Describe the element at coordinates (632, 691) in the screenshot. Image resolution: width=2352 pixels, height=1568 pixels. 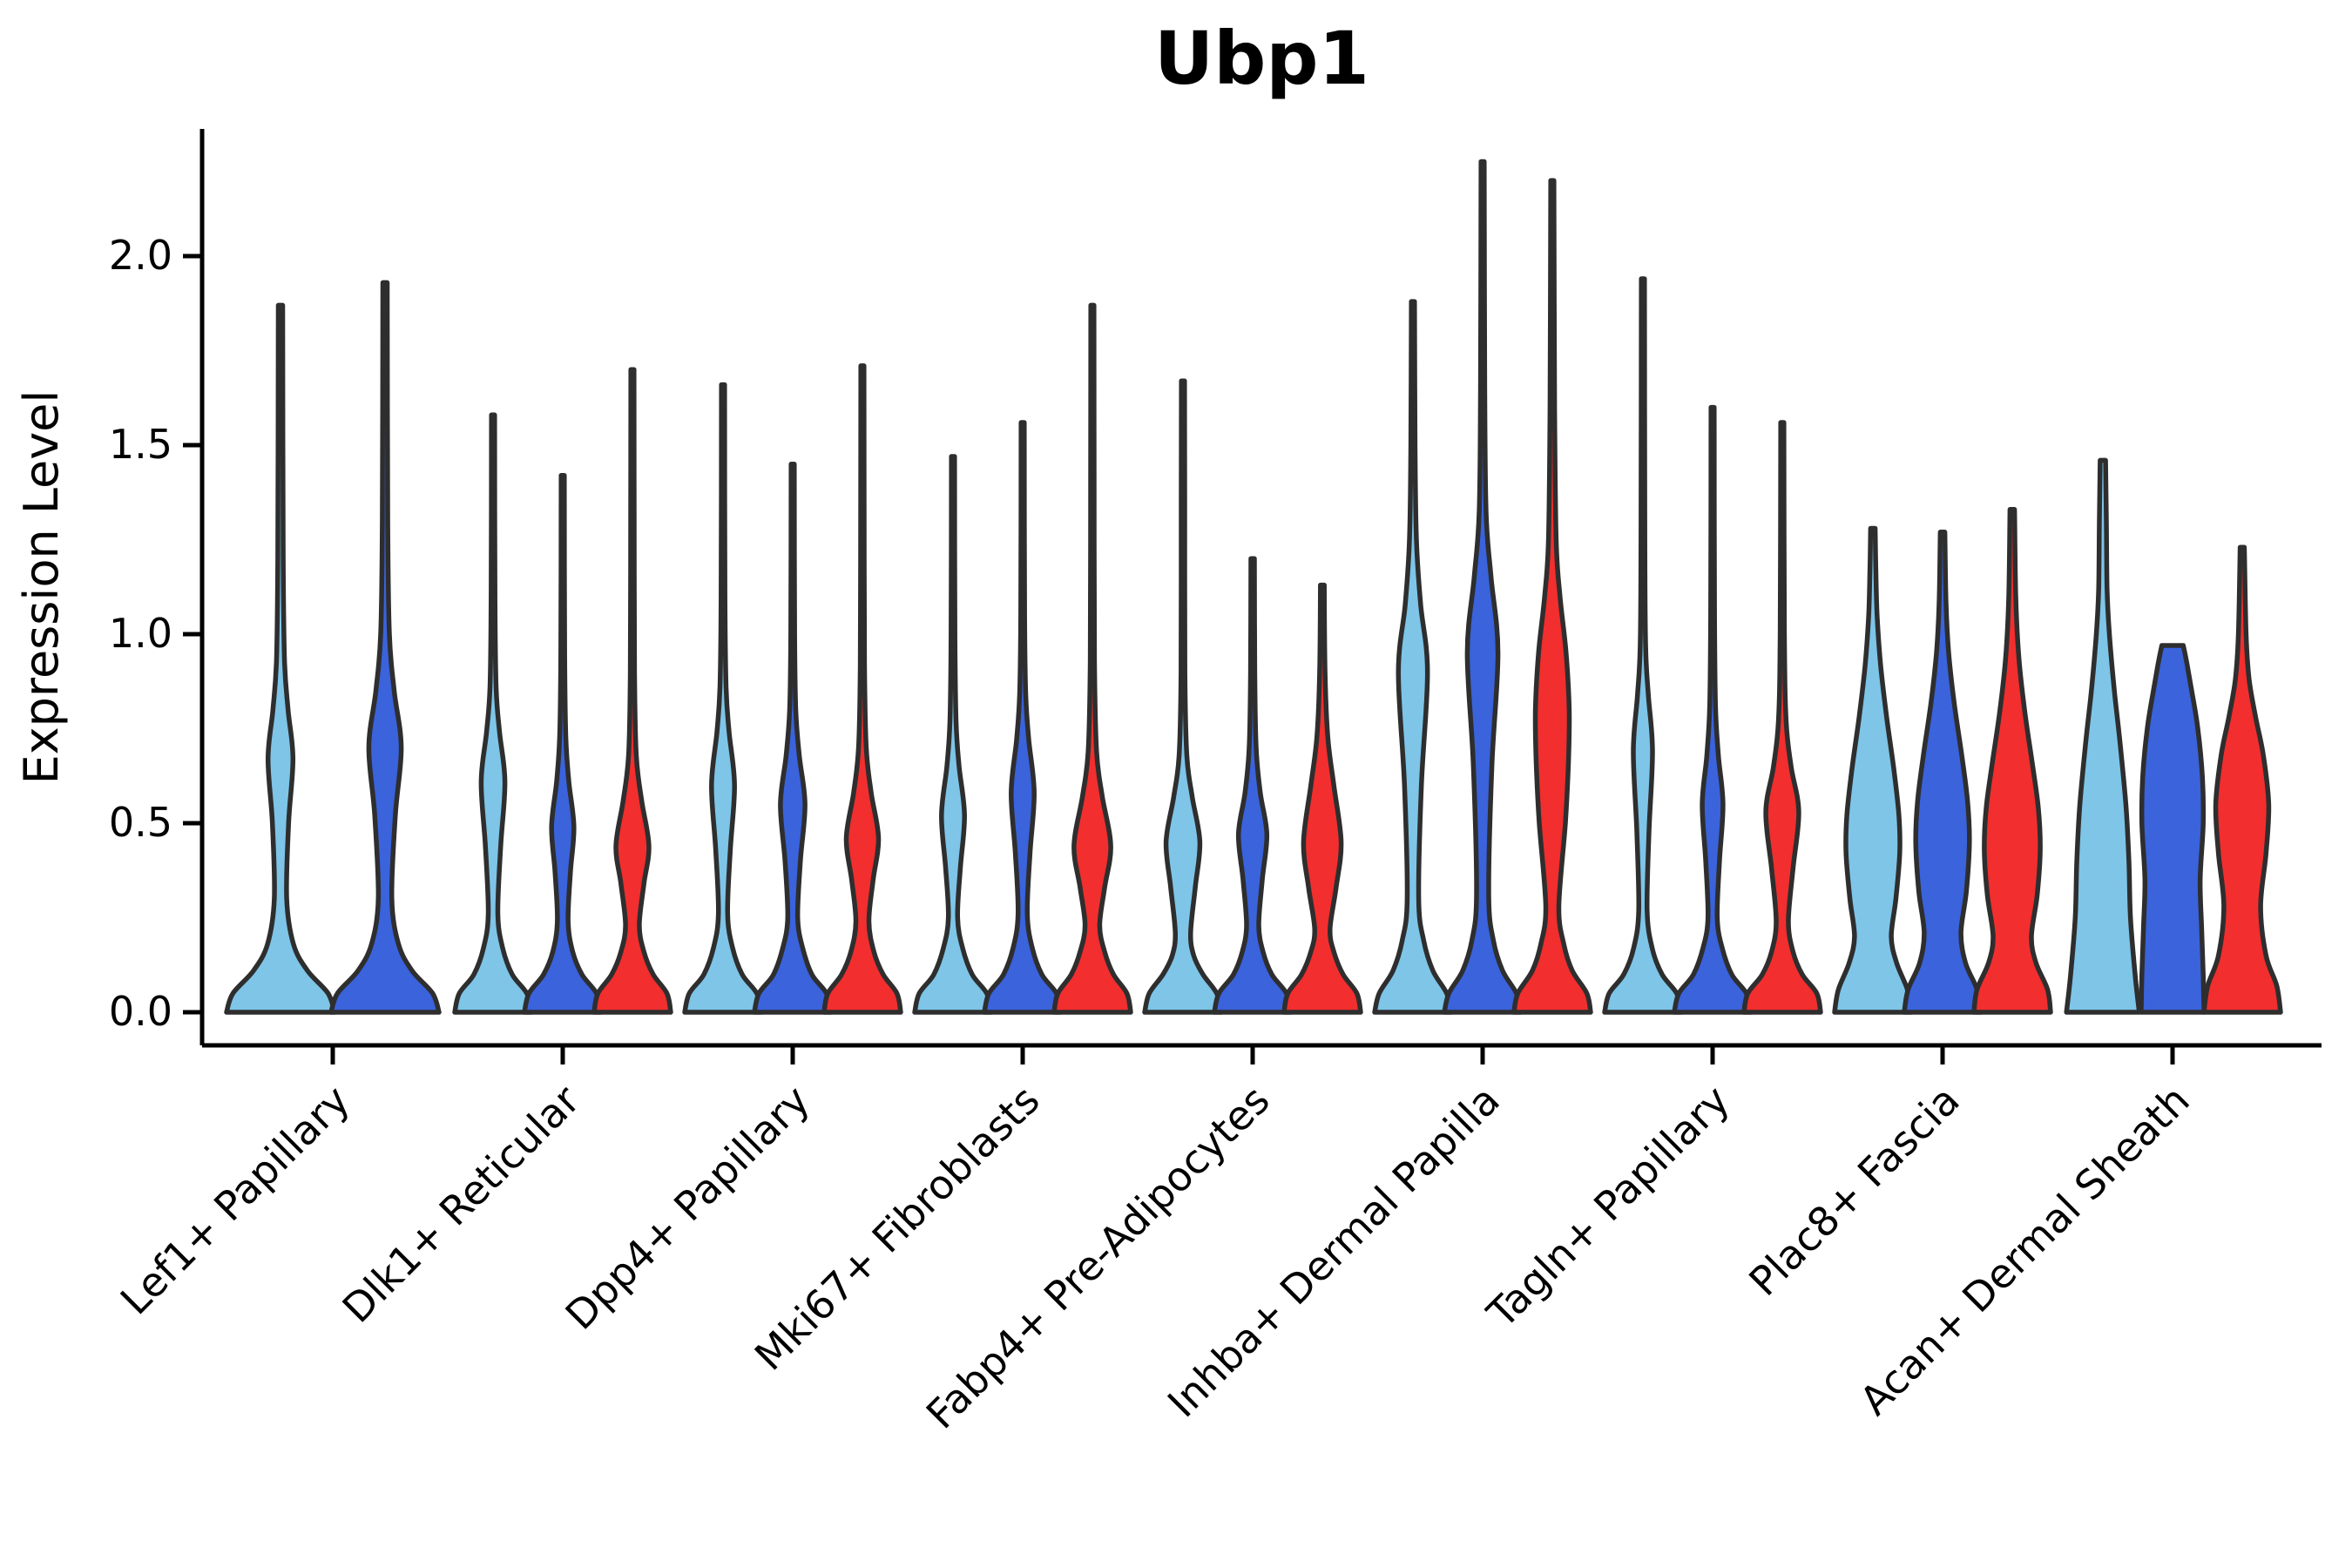
I see `violin-group2-red` at that location.